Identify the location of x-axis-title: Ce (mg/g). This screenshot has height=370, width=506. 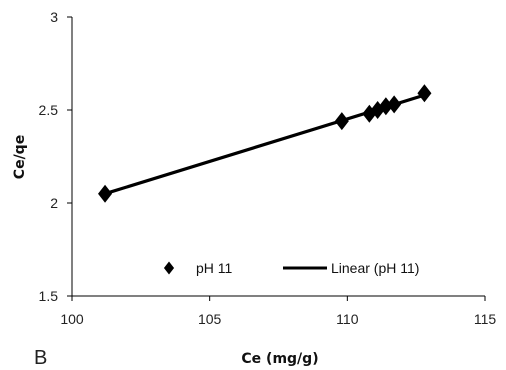
(279, 359).